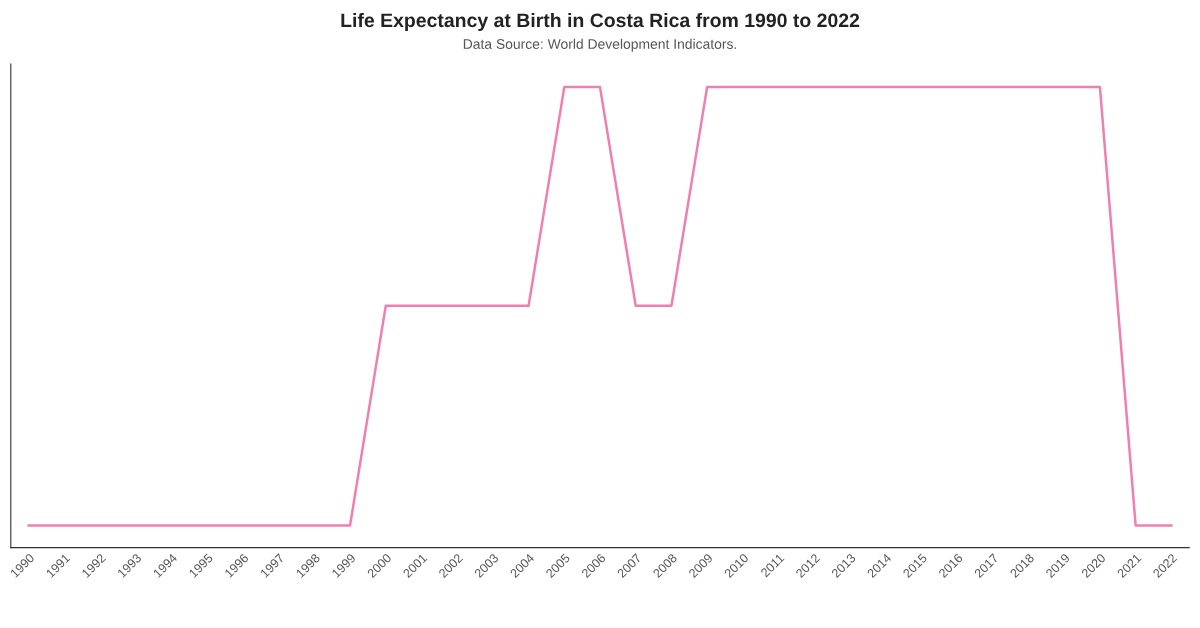 The width and height of the screenshot is (1200, 628). Describe the element at coordinates (600, 22) in the screenshot. I see `chart-title: Life Expectancy at Birth in Costa Rica from 1990 to 2022` at that location.